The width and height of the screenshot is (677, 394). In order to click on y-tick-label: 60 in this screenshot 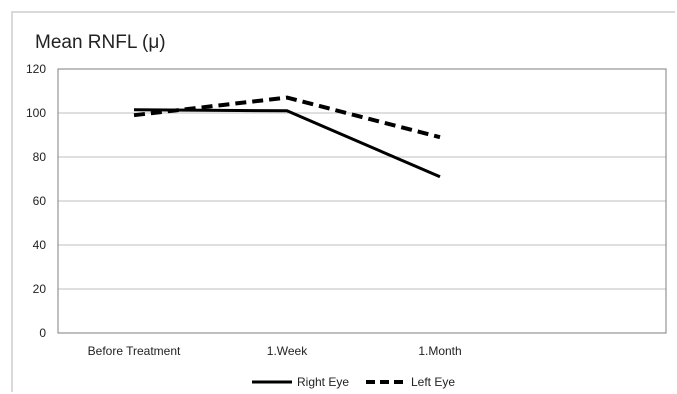, I will do `click(40, 201)`.